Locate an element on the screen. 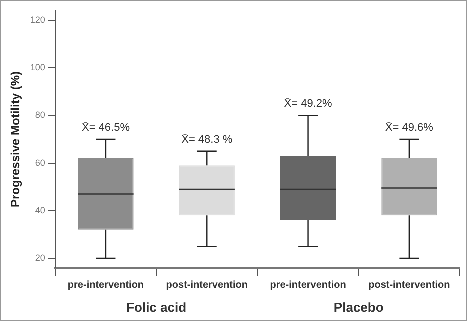  annotation: X̄= 48.3 % is located at coordinates (207, 139).